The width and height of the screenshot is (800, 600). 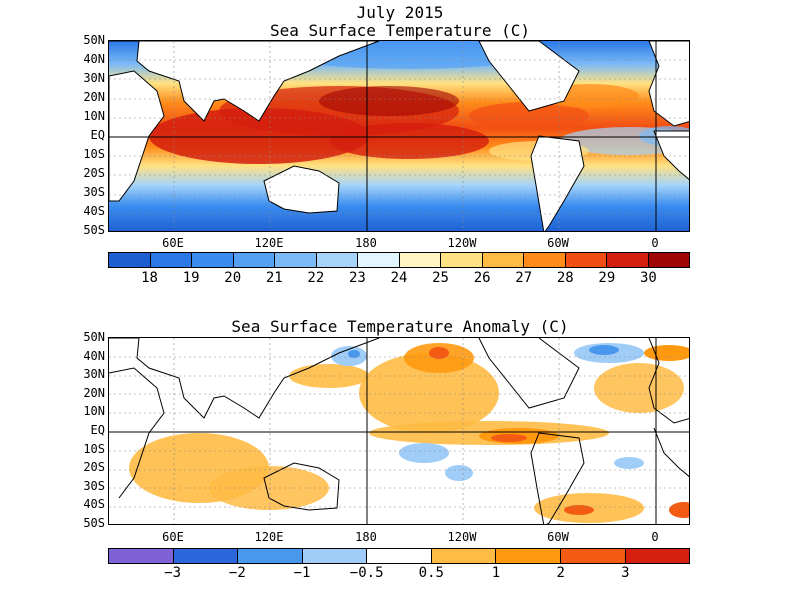 What do you see at coordinates (558, 243) in the screenshot?
I see `sst-lon-label: 60W` at bounding box center [558, 243].